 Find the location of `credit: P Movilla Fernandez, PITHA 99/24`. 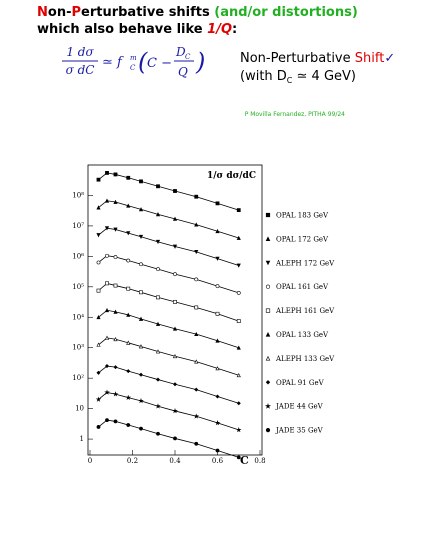

credit: P Movilla Fernandez, PITHA 99/24 is located at coordinates (295, 114).